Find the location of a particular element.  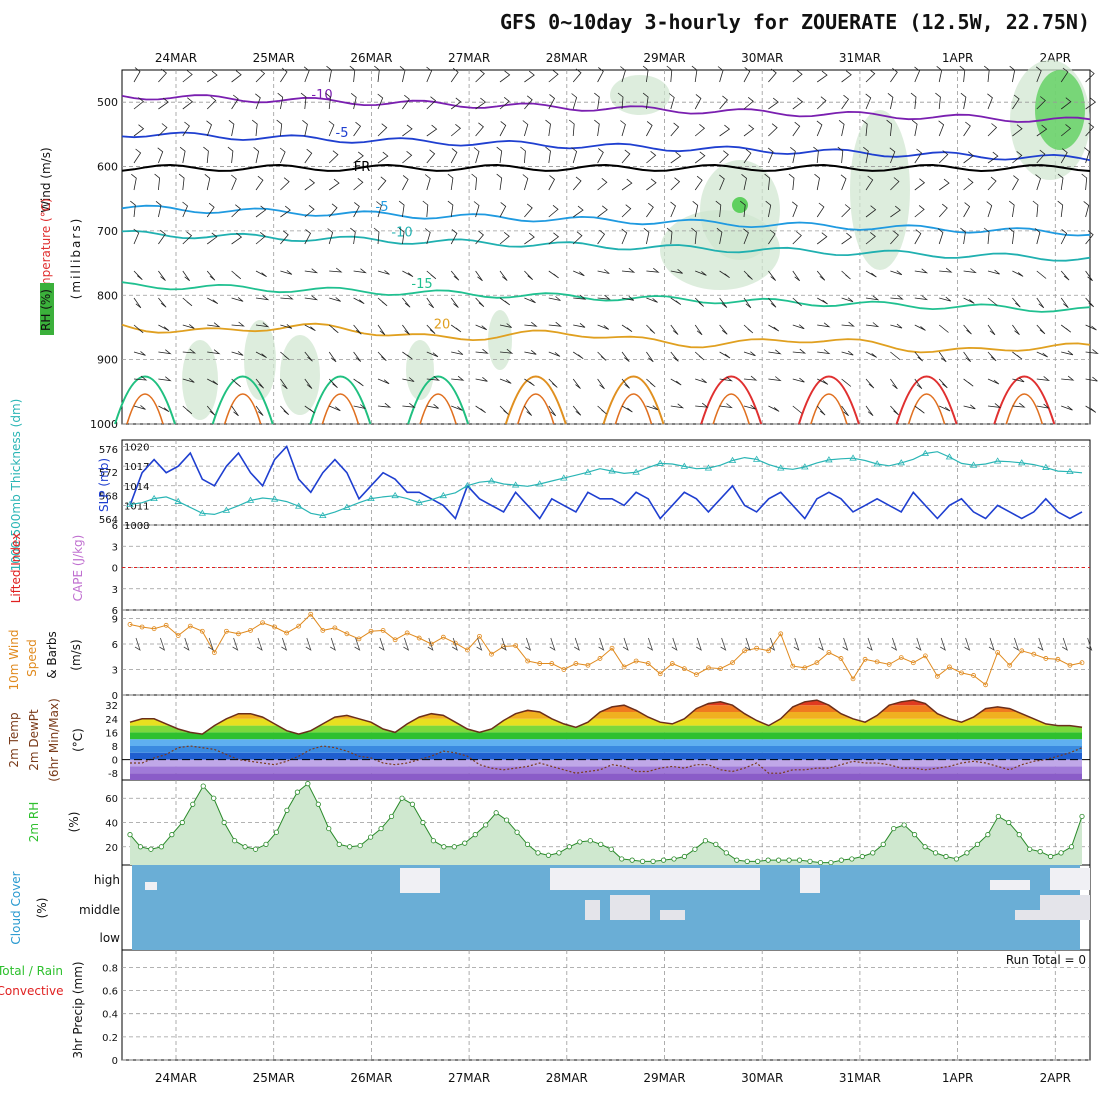

x-tick-label-bottom: 28MAR is located at coordinates (567, 1078).